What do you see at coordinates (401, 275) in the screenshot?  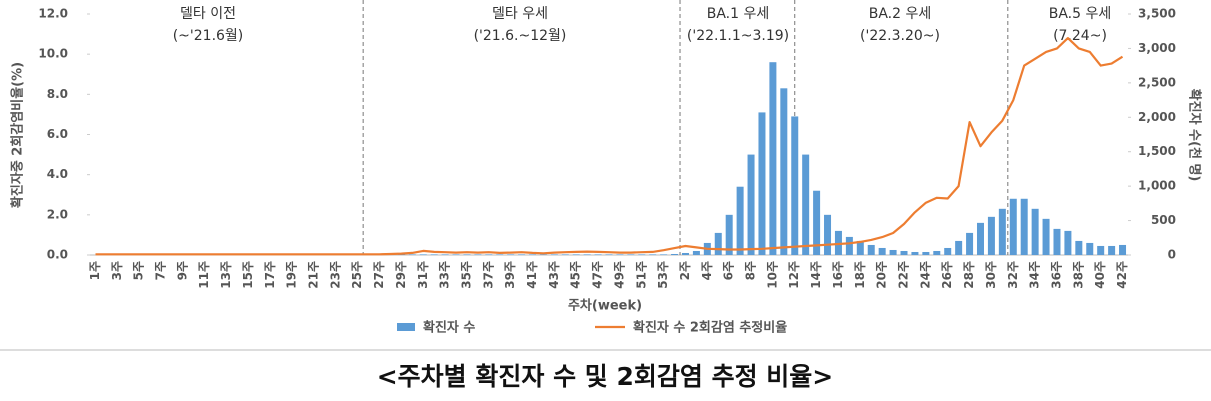 I see `x-tick-label: 29주` at bounding box center [401, 275].